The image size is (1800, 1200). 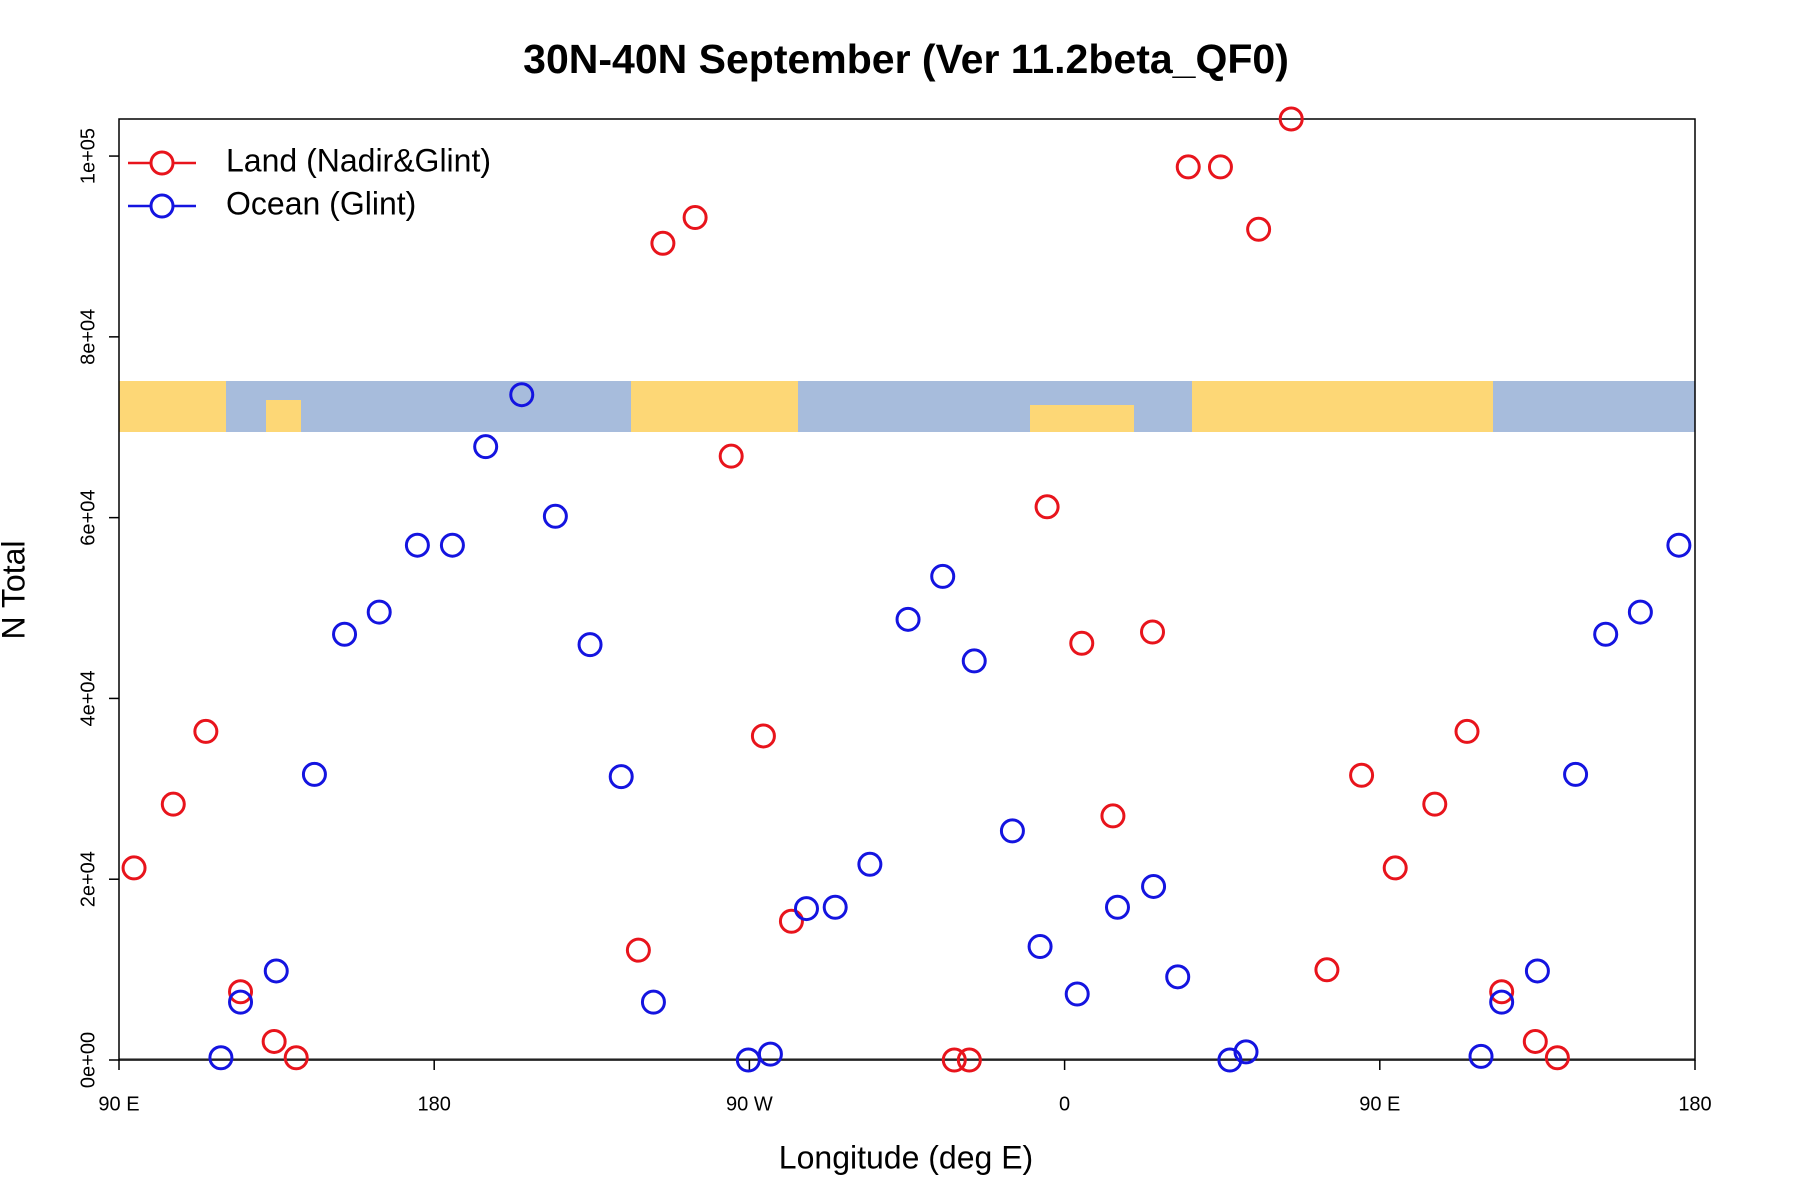 What do you see at coordinates (749, 1104) in the screenshot?
I see `x-tick-label: 90 W` at bounding box center [749, 1104].